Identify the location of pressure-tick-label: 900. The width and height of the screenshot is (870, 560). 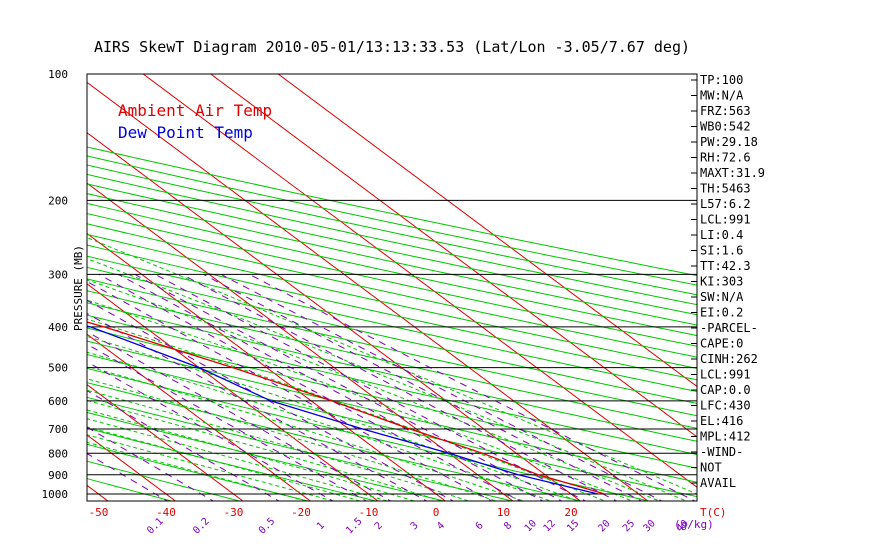
(58, 475).